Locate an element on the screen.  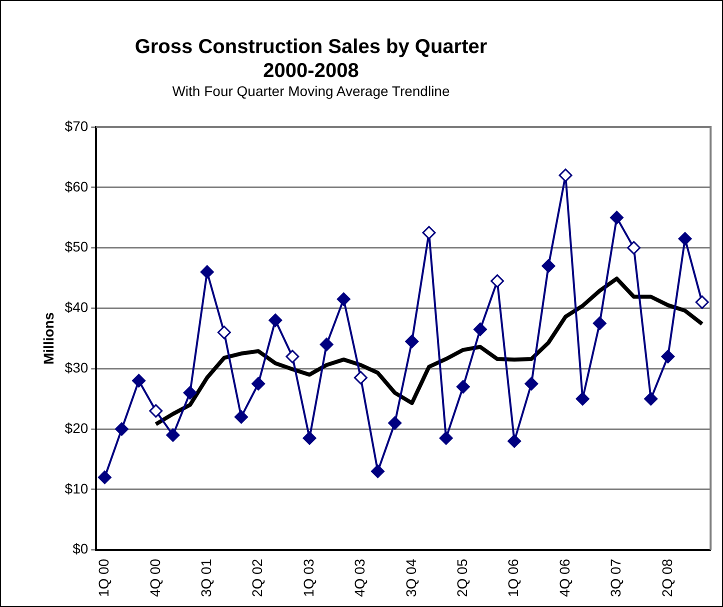
x-tick-label: 1Q 03 is located at coordinates (308, 578).